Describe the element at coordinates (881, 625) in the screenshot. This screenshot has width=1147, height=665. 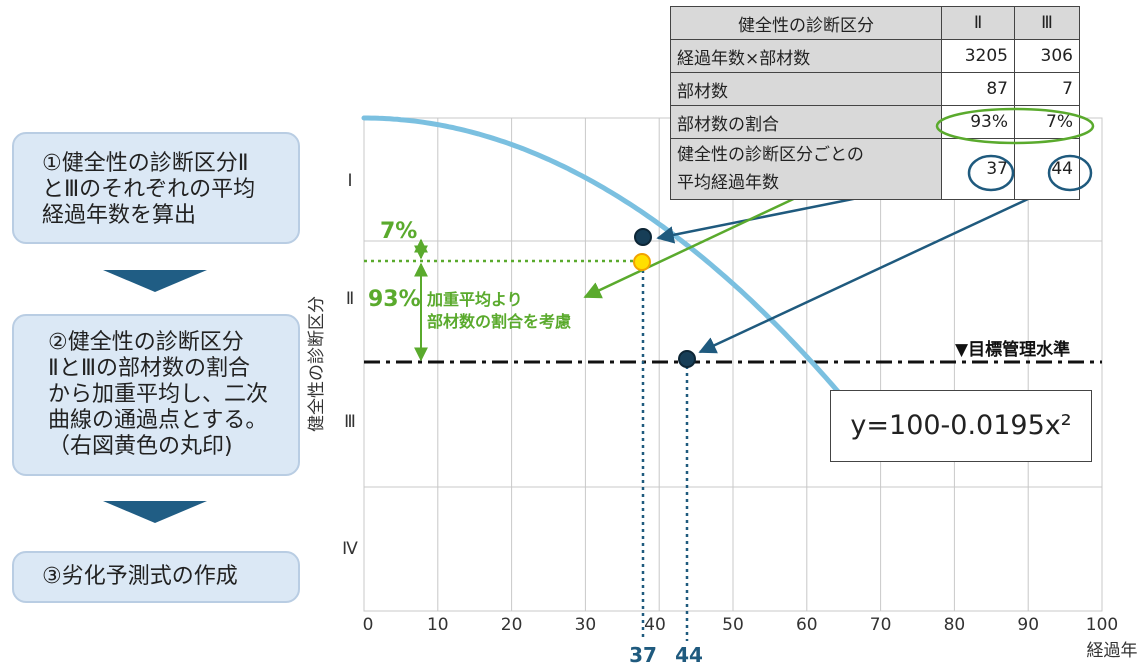
I see `x-tick-70: 70` at that location.